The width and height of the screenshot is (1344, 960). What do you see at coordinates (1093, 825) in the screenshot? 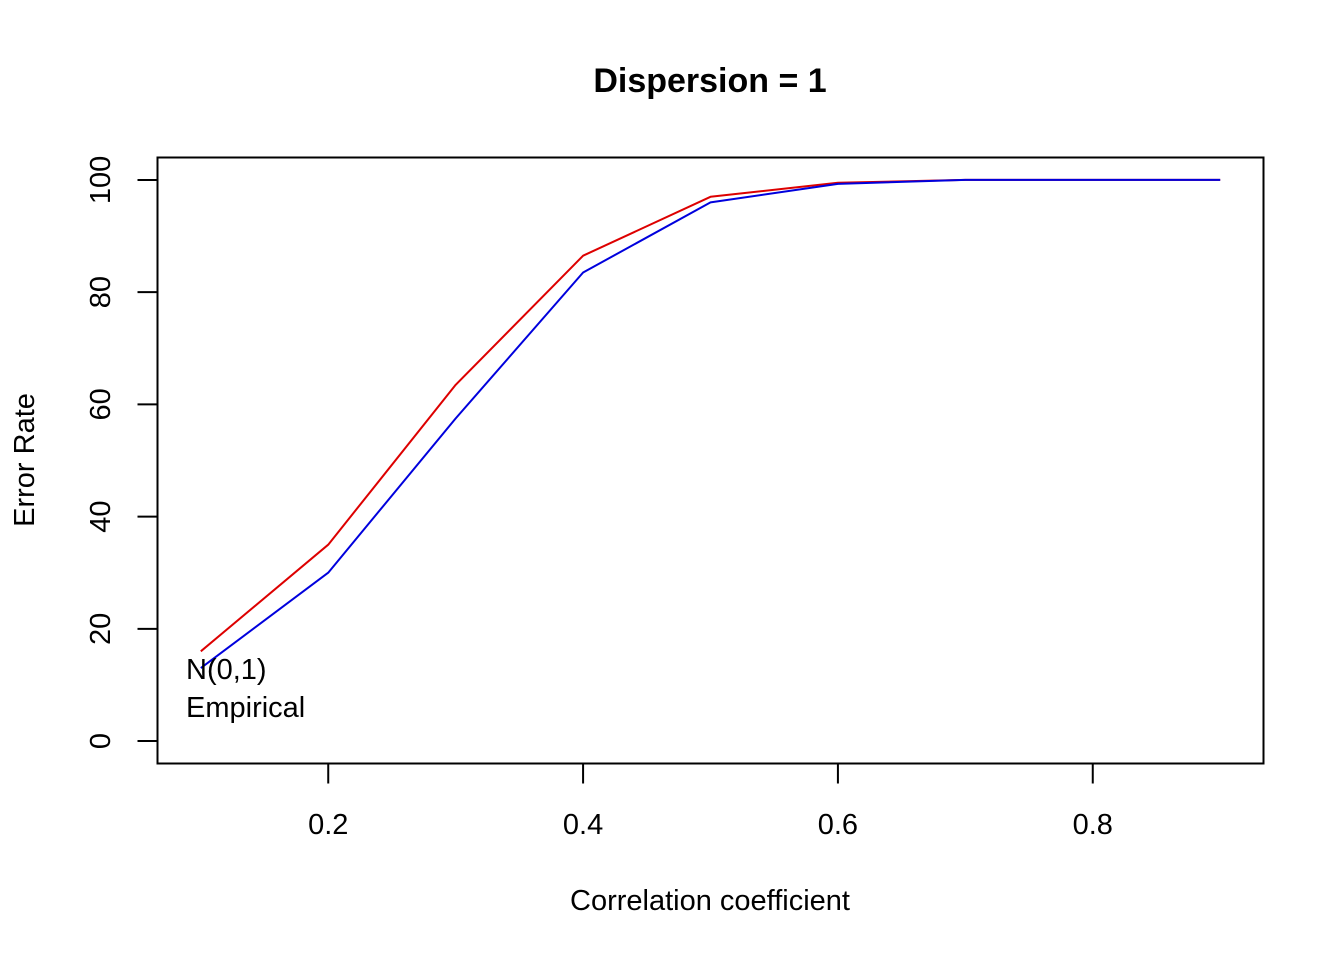
I see `x-tick-label: 0.8` at bounding box center [1093, 825].